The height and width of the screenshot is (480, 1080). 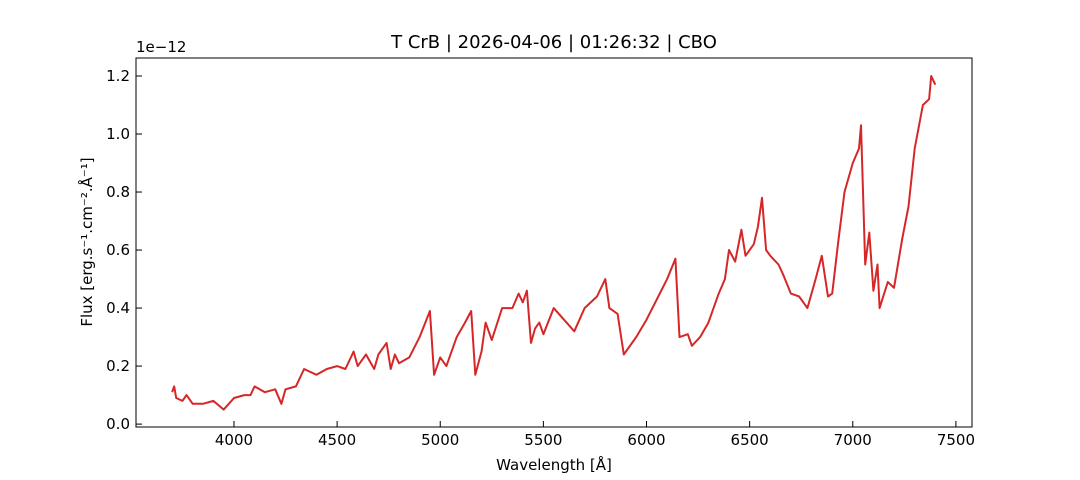 What do you see at coordinates (118, 192) in the screenshot?
I see `y-tick-label: 0.8` at bounding box center [118, 192].